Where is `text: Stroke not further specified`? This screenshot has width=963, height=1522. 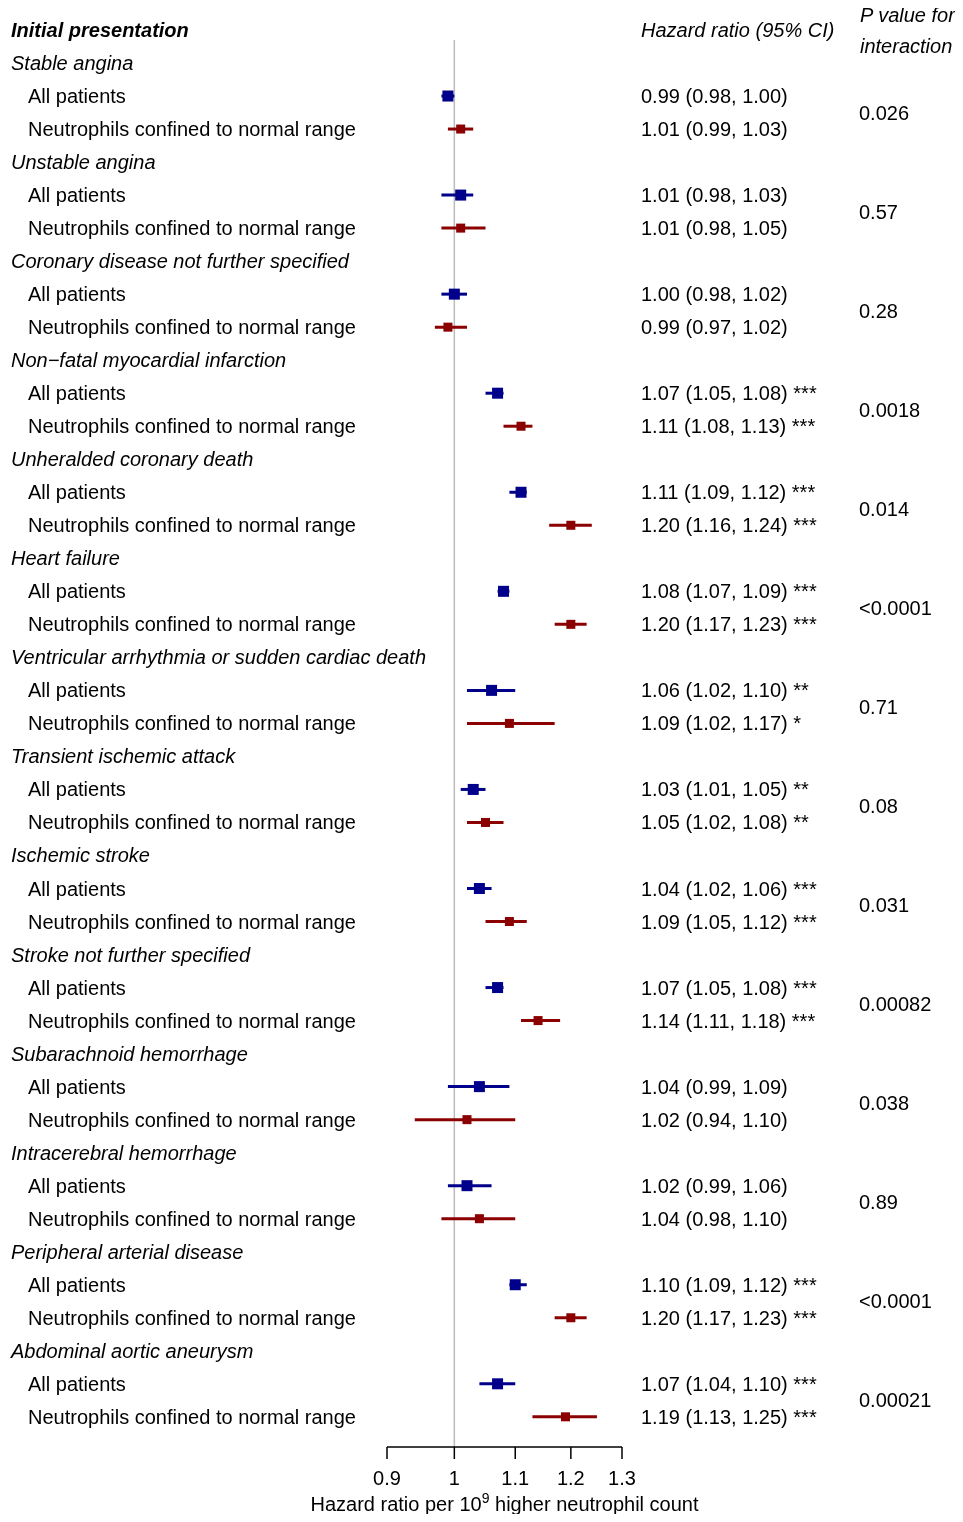
text: Stroke not further specified is located at coordinates (131, 954).